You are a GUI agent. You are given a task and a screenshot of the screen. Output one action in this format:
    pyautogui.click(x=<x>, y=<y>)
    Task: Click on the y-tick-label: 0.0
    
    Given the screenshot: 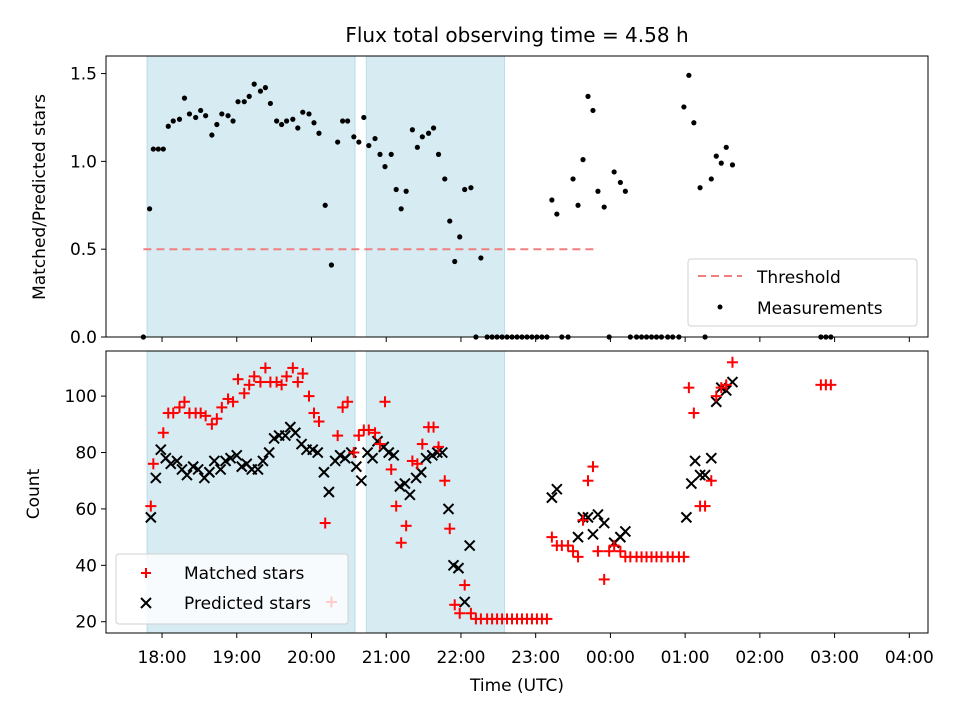 What is the action you would take?
    pyautogui.click(x=83, y=338)
    